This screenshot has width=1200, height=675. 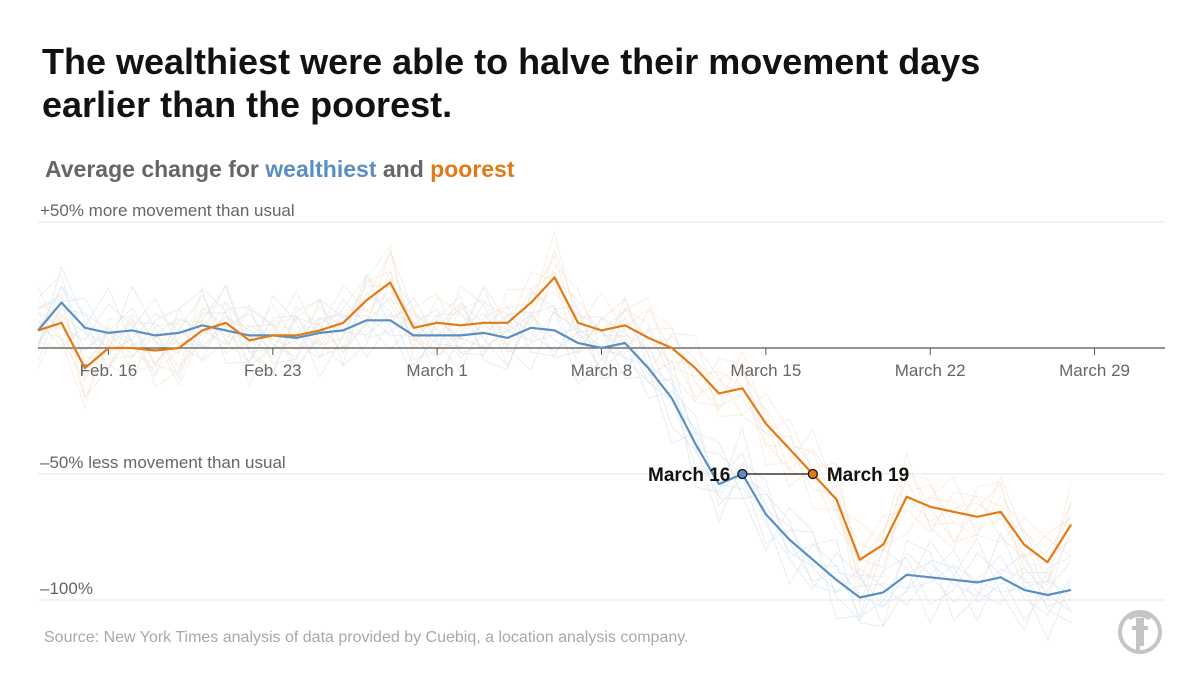 I want to click on x-tick-label: March 8, so click(x=601, y=370).